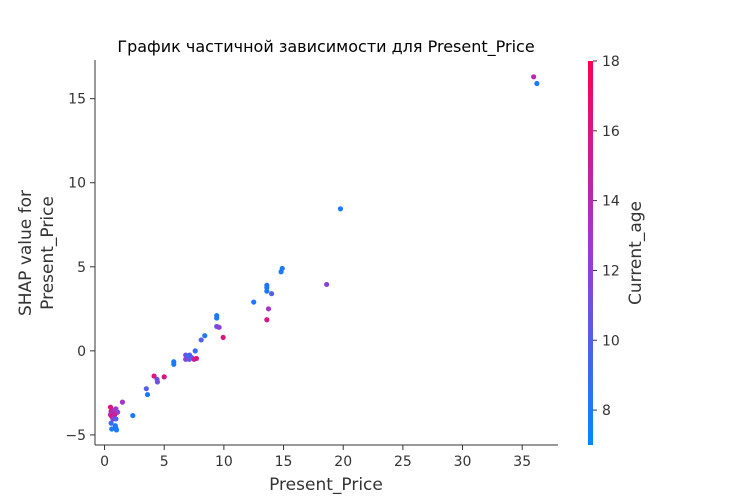 The image size is (750, 500). I want to click on y-tick-label: −5, so click(75, 436).